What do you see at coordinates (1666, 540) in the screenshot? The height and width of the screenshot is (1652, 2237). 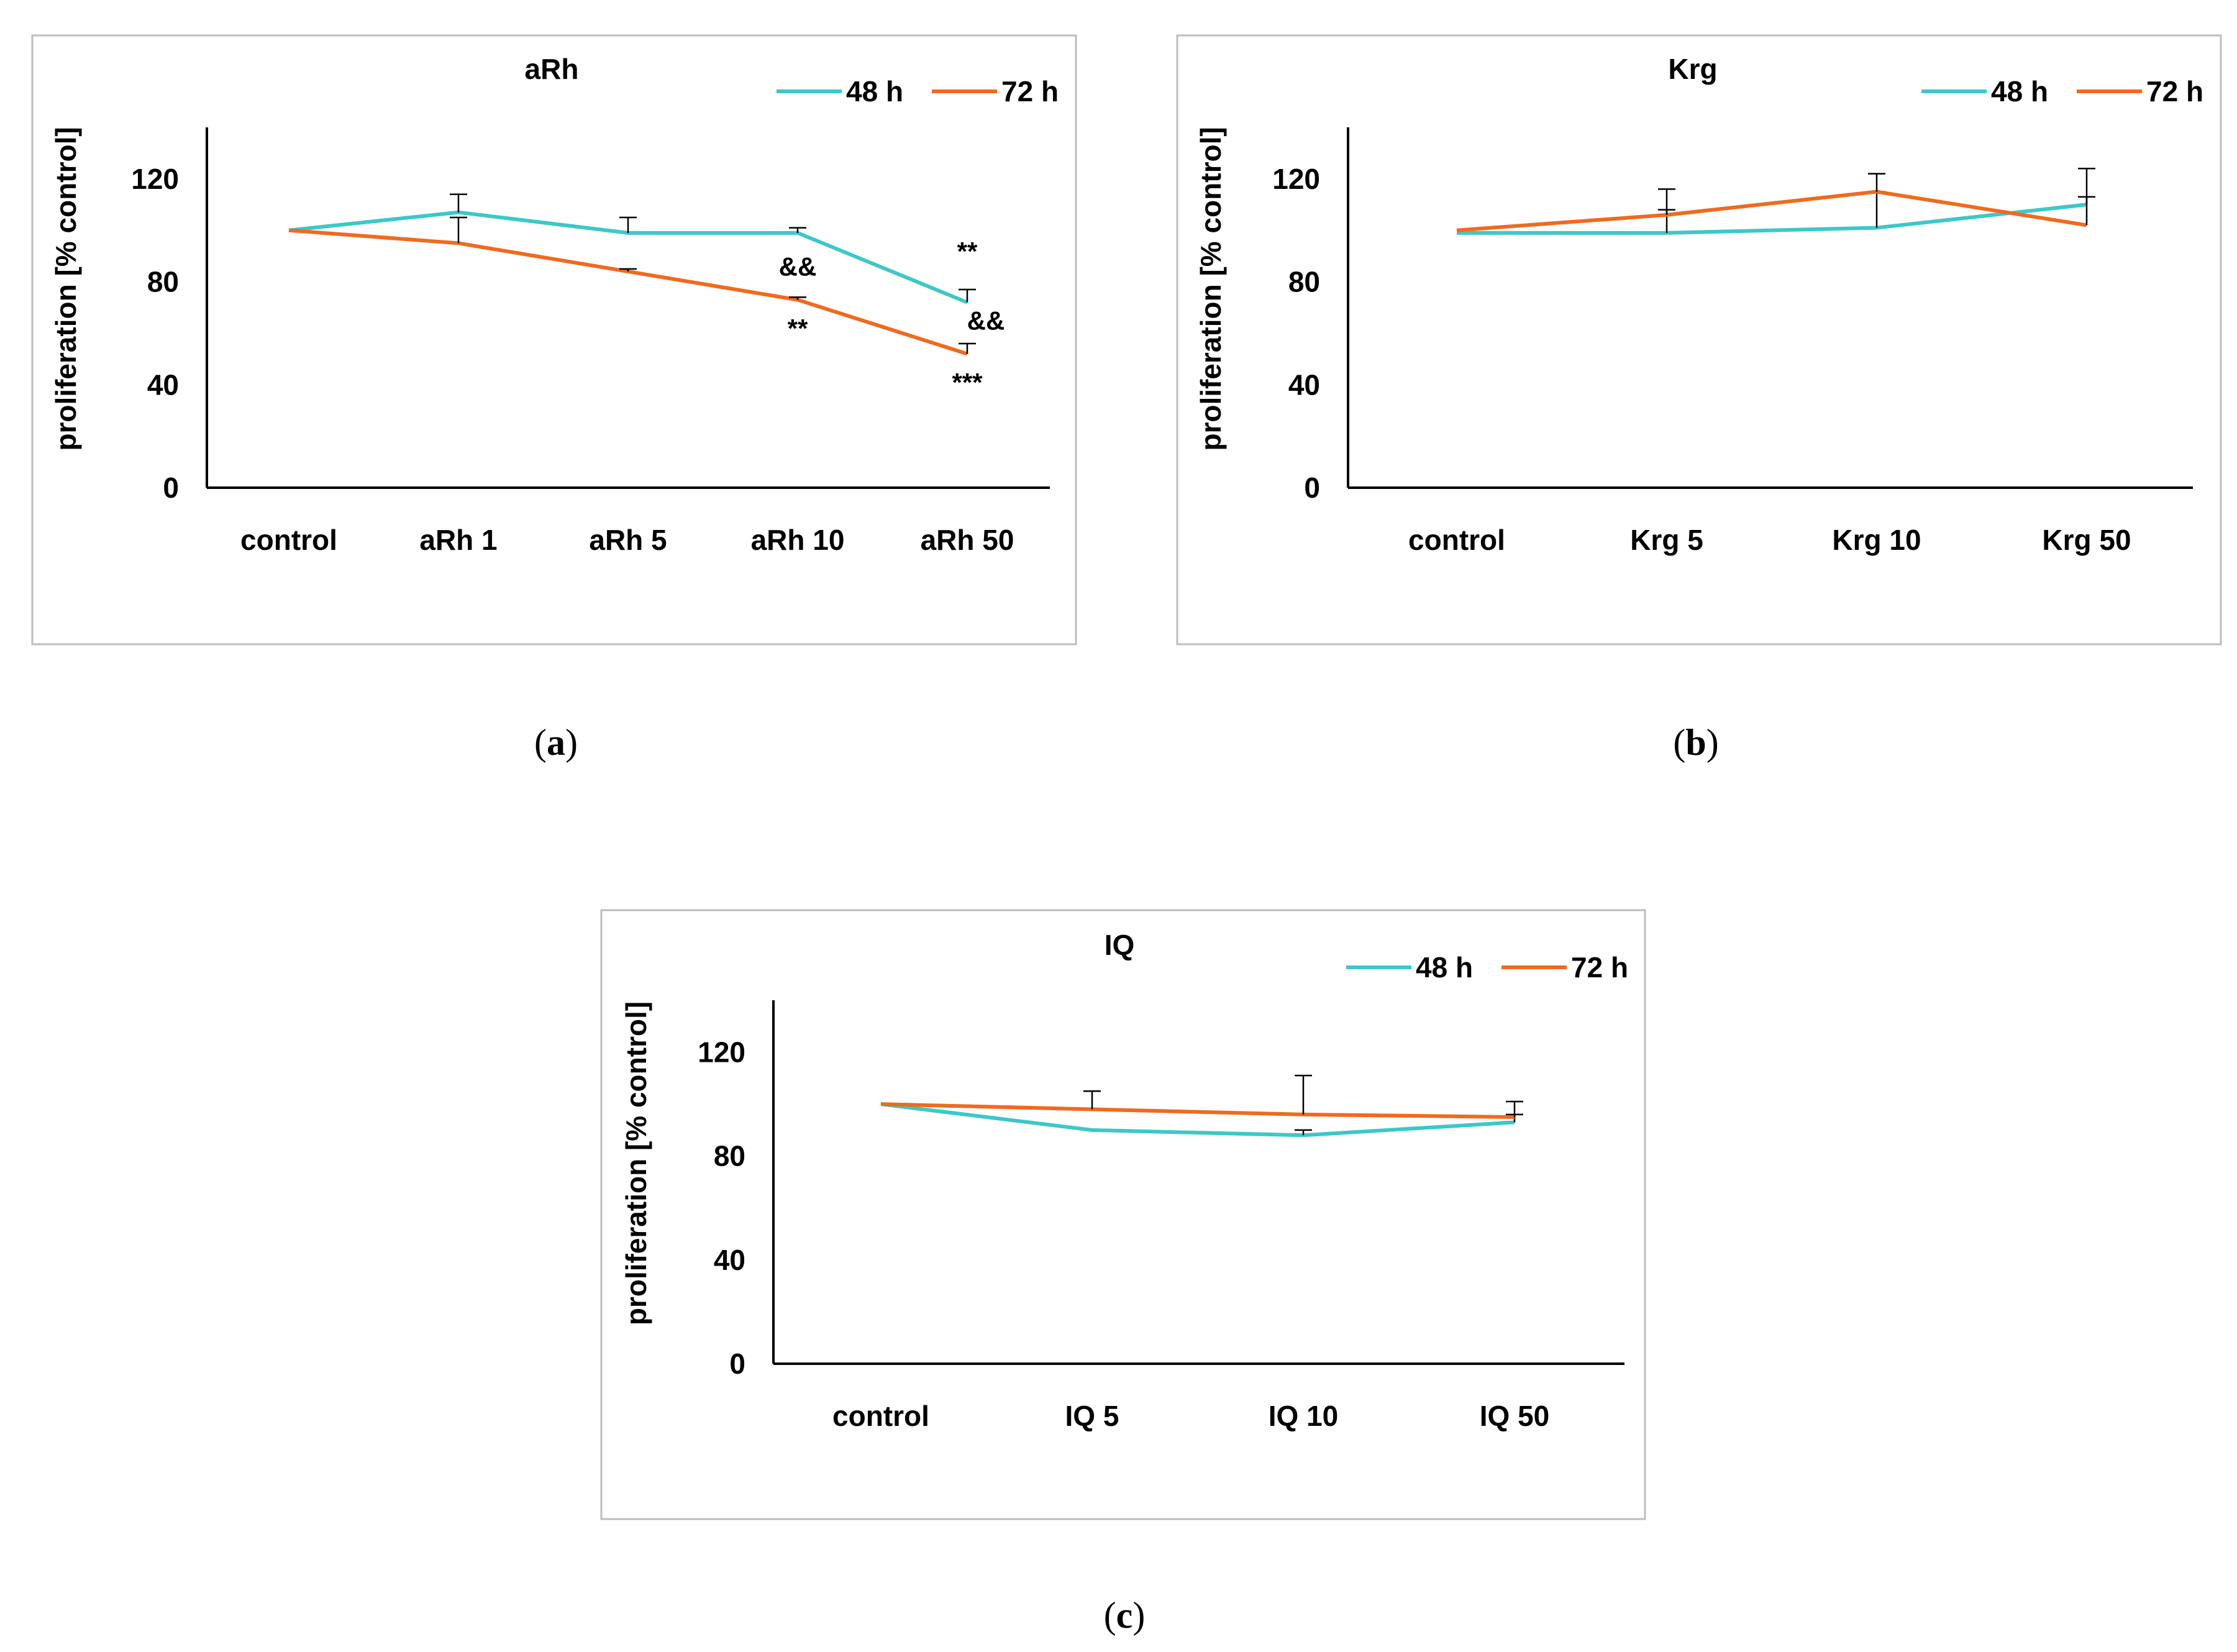 I see `x-tick-label: Krg 5` at bounding box center [1666, 540].